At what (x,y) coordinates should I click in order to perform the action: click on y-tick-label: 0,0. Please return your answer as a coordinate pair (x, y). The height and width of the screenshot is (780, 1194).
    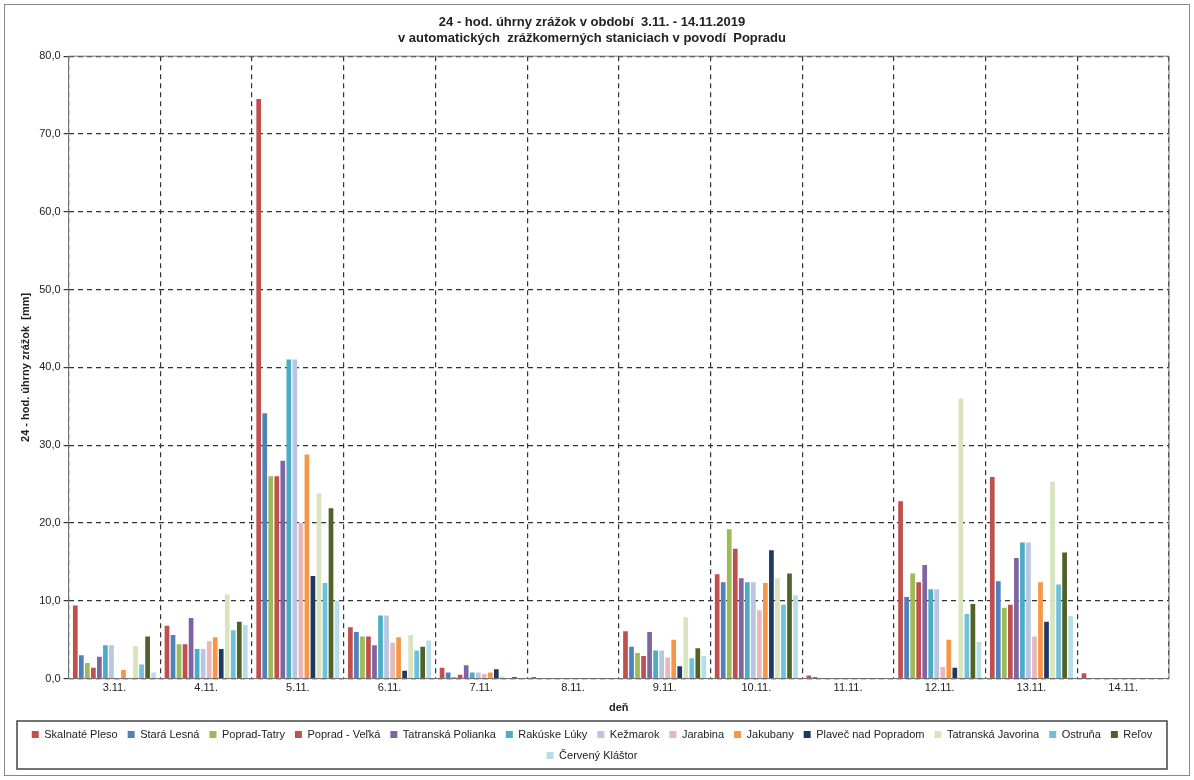
    Looking at the image, I should click on (53, 677).